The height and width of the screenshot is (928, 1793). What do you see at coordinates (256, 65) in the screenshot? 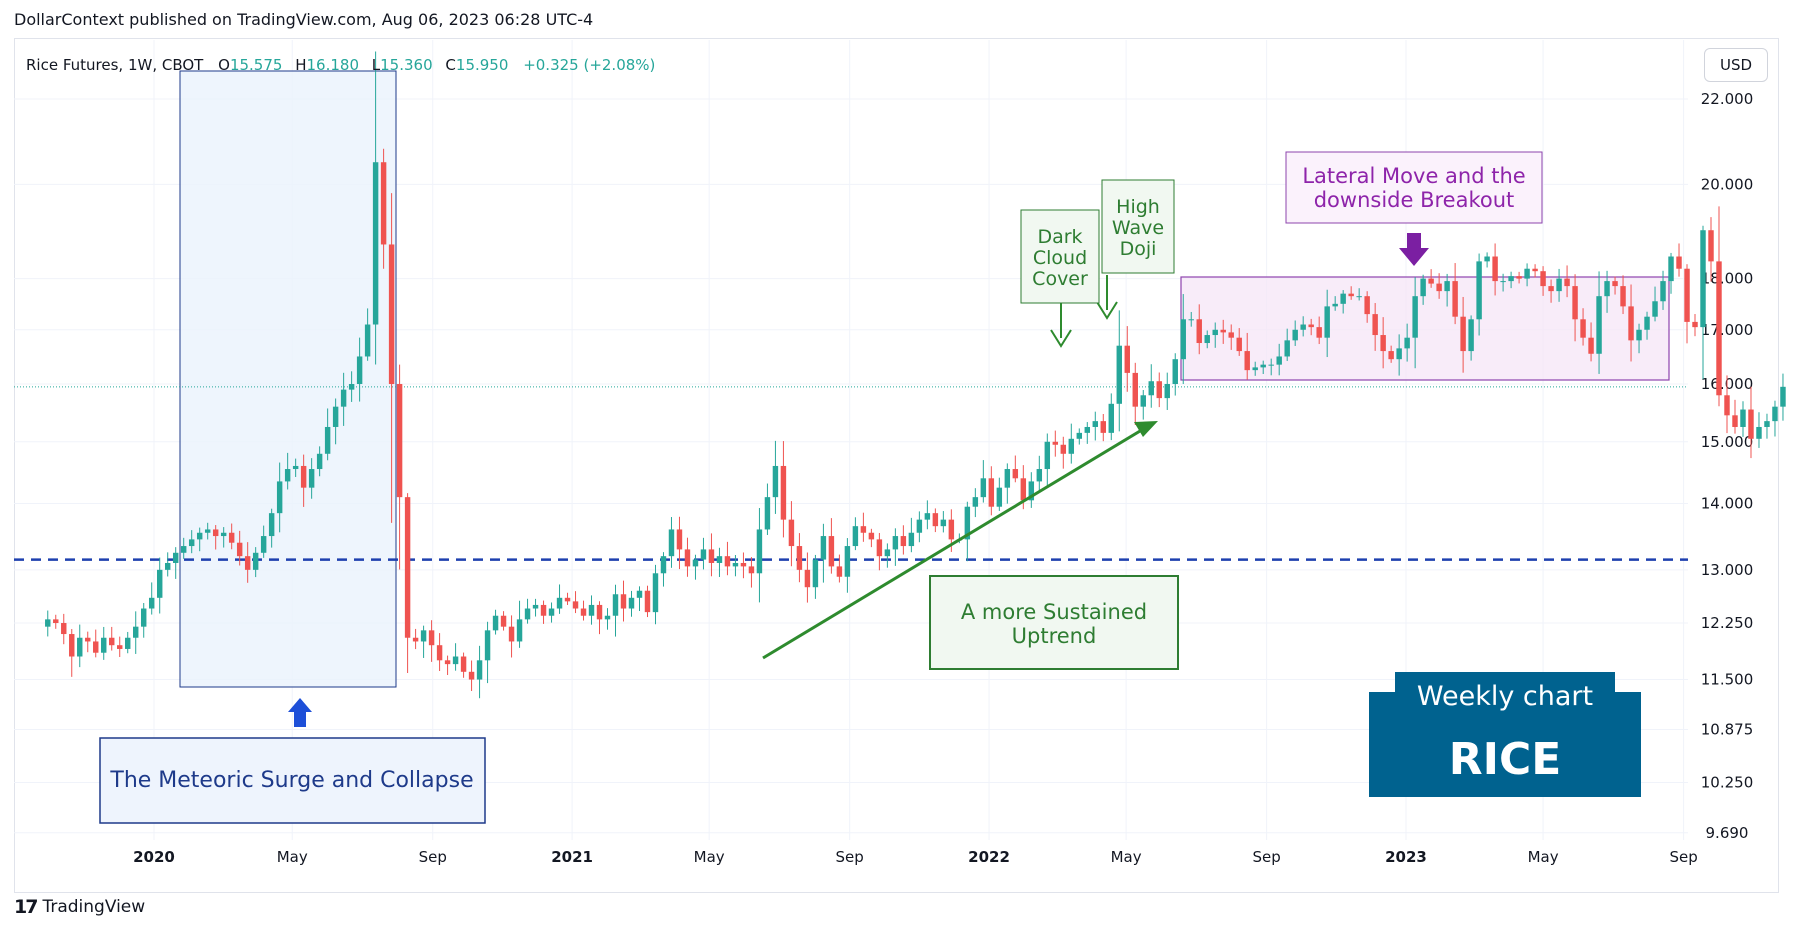
I see `legend-open: 15.575` at bounding box center [256, 65].